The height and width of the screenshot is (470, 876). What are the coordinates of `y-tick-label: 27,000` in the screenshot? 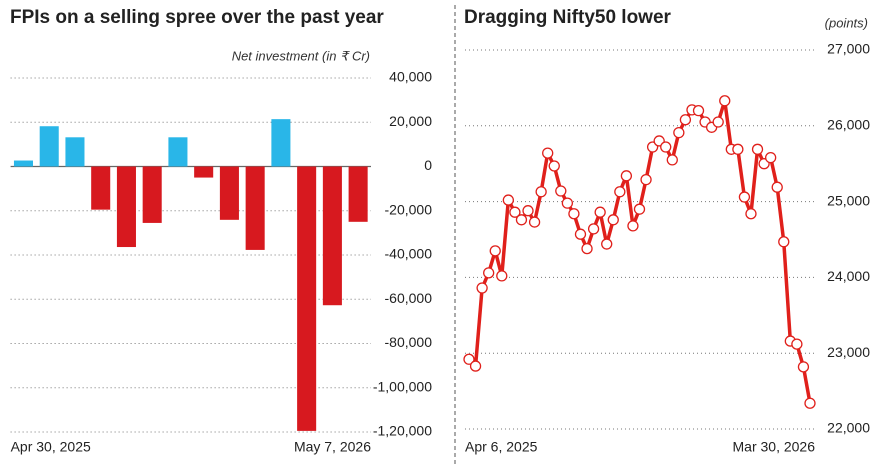 It's located at (848, 49).